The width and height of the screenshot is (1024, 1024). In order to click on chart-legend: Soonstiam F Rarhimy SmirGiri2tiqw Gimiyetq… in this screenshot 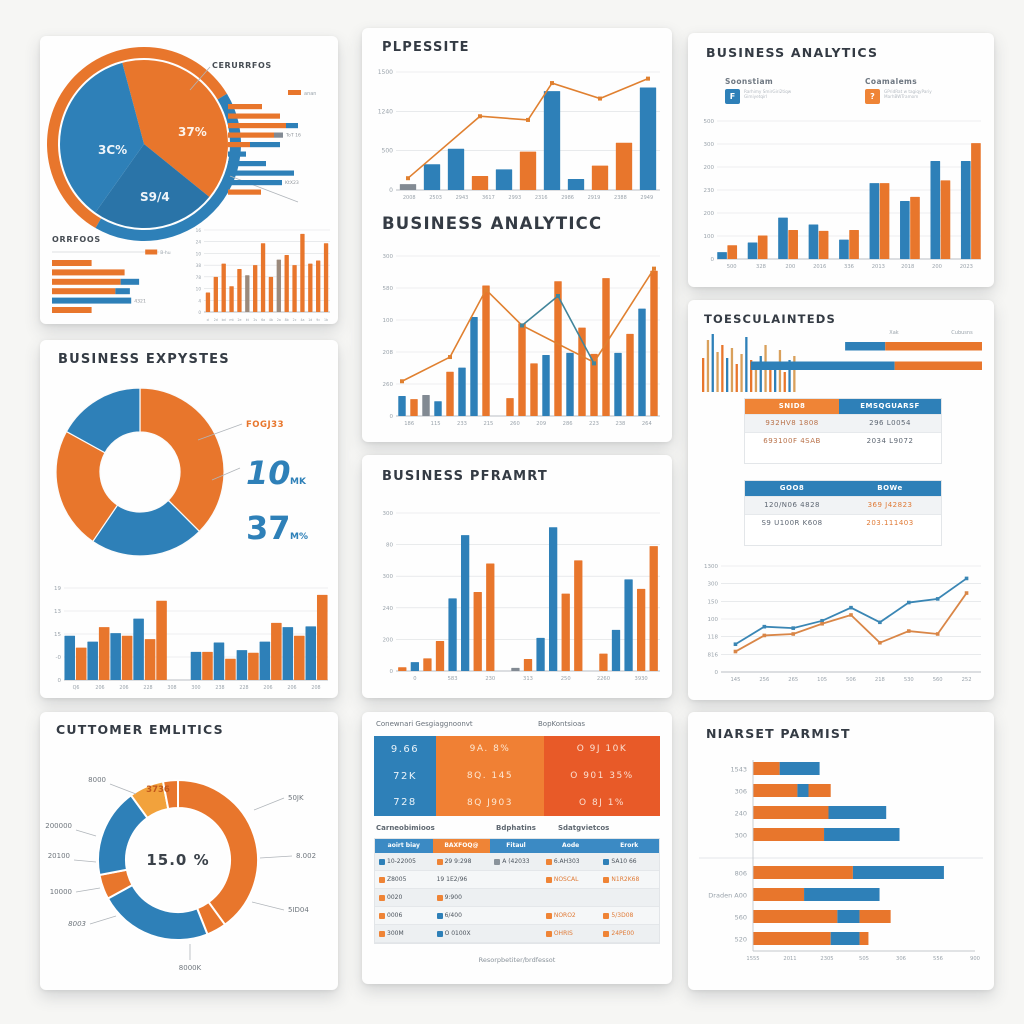, I will do `click(851, 90)`.